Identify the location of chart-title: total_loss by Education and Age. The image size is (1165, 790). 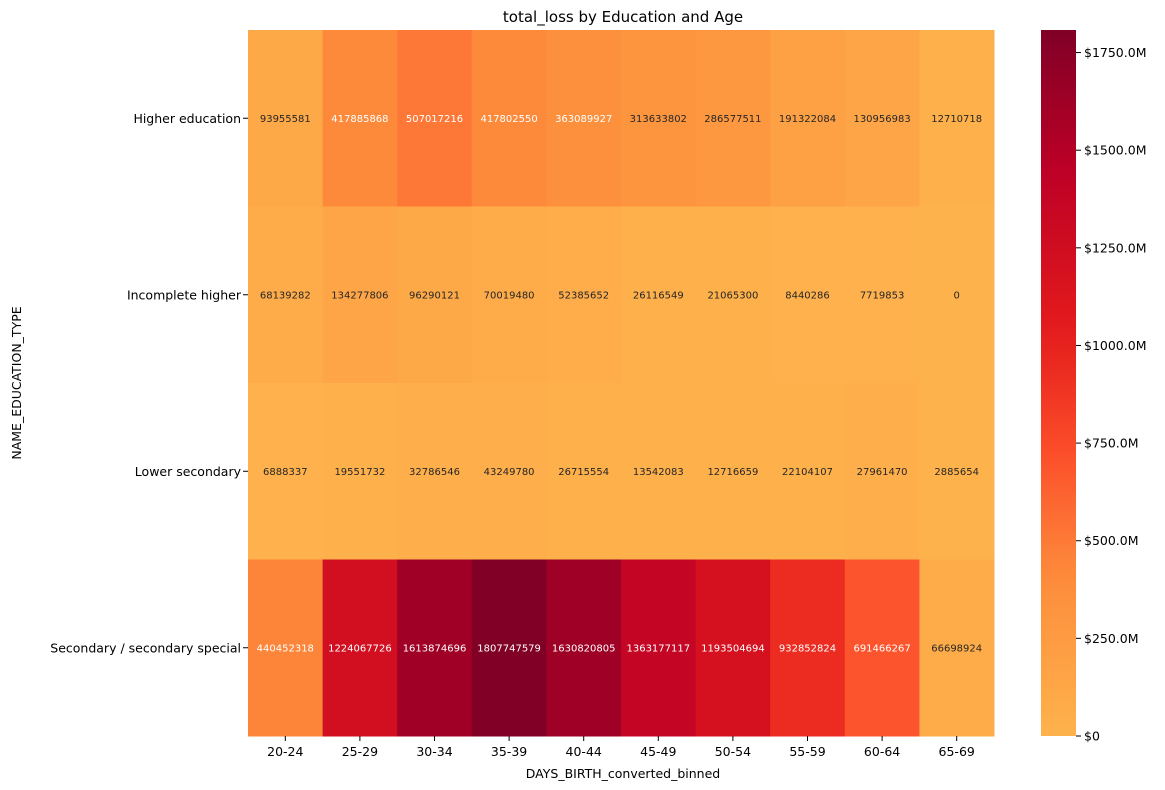
(623, 17).